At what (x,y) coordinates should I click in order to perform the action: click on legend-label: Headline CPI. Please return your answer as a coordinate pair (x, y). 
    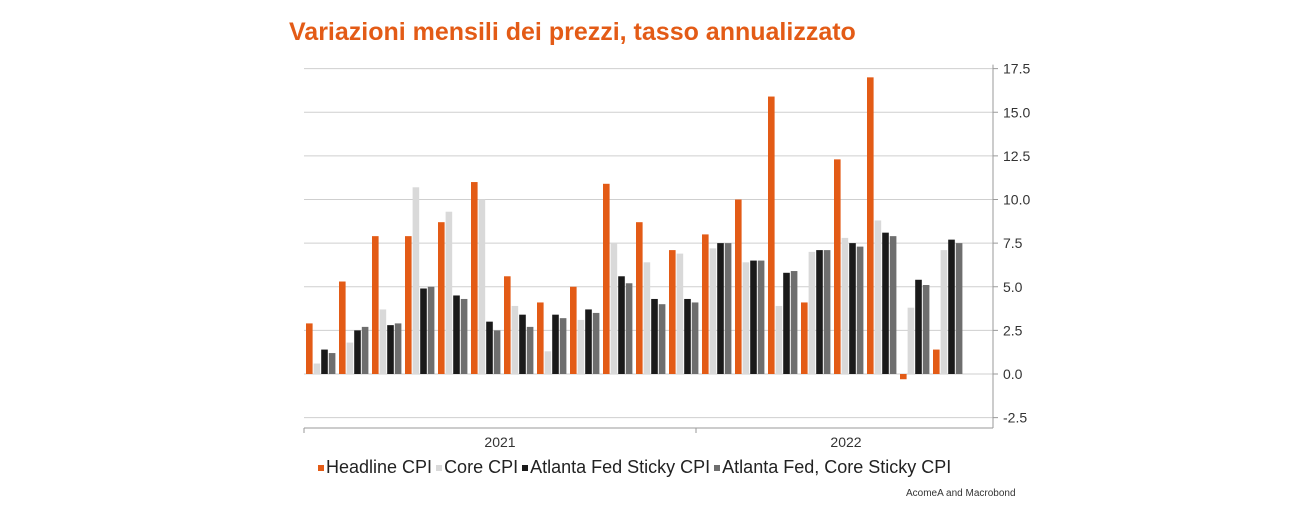
    Looking at the image, I should click on (379, 467).